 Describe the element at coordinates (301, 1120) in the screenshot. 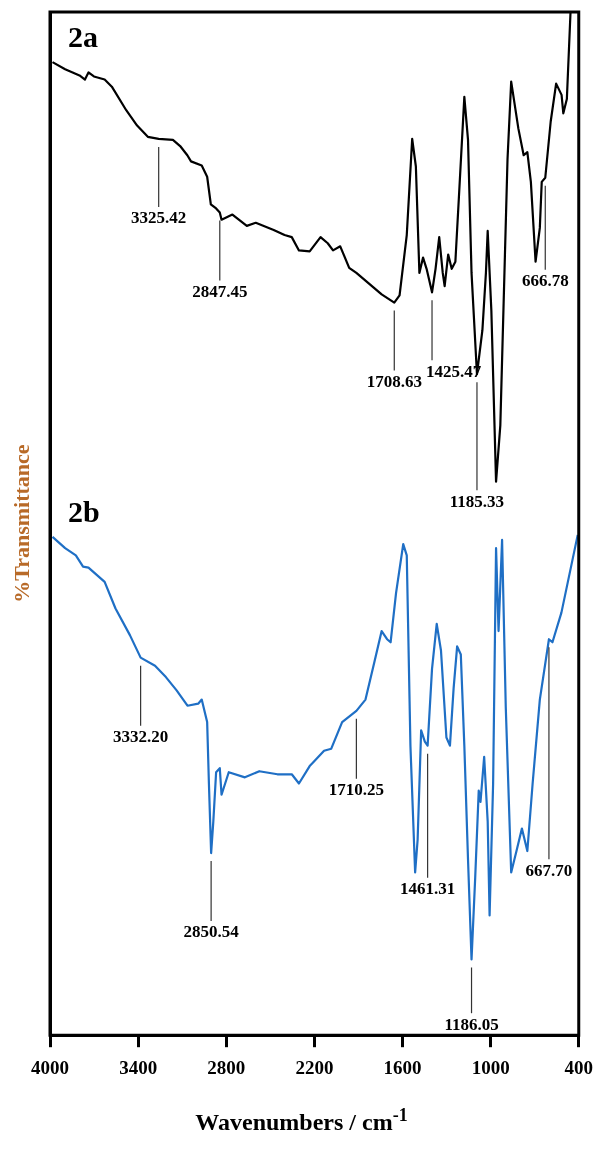

I see `x-axis-title: Wavenumbers / cm$^{-1}$` at that location.